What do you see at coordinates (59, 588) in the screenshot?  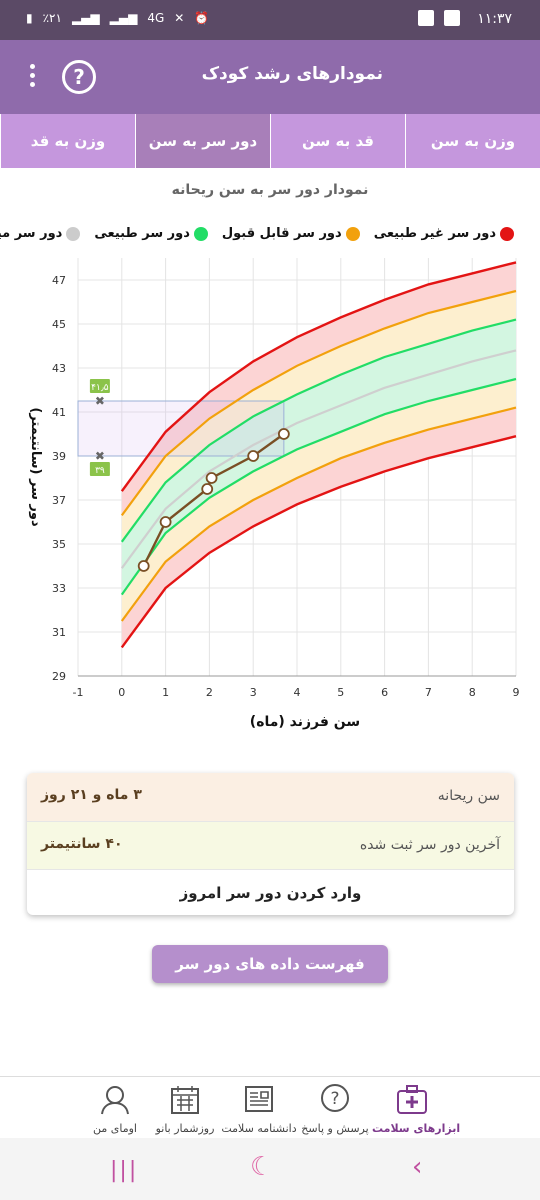 I see `y-tick-label: 33` at bounding box center [59, 588].